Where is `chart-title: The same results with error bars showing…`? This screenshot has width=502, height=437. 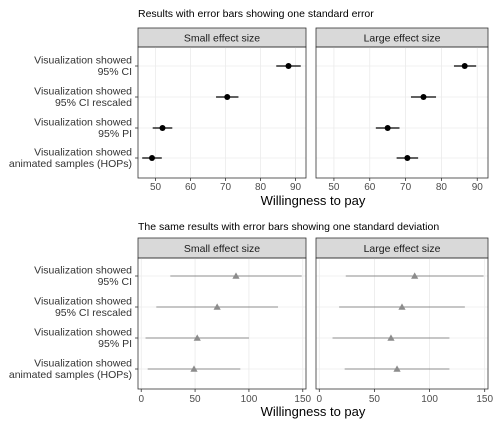 chart-title: The same results with error bars showing… is located at coordinates (288, 227).